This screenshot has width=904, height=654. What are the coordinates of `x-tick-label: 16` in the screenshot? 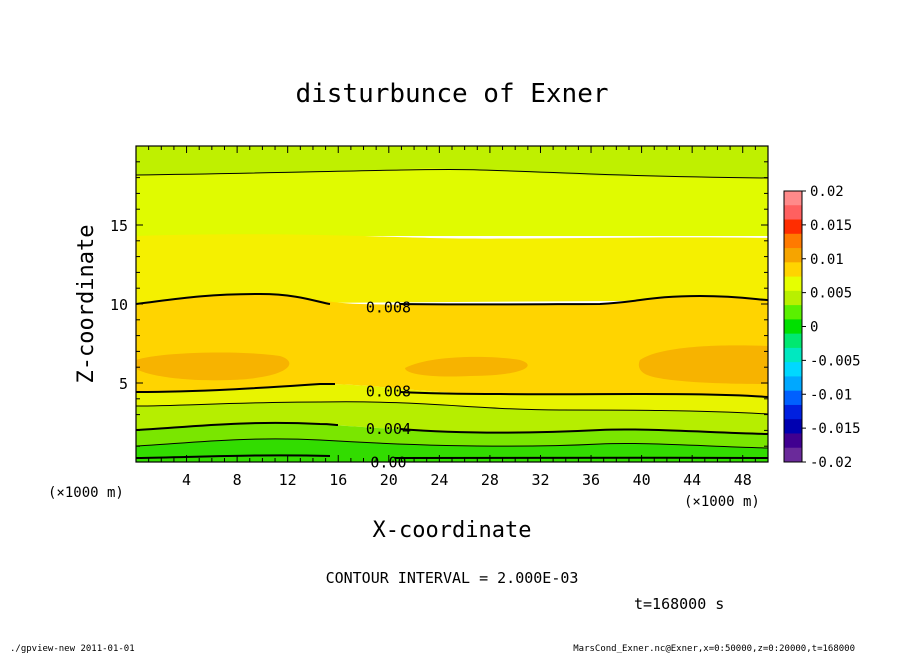 It's located at (338, 480).